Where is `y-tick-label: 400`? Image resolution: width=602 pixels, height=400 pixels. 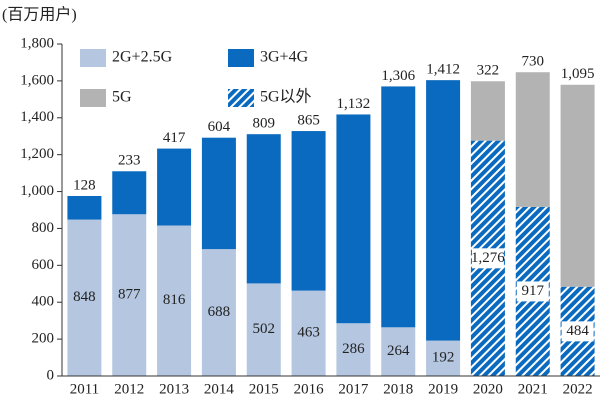 y-tick-label: 400 is located at coordinates (43, 302).